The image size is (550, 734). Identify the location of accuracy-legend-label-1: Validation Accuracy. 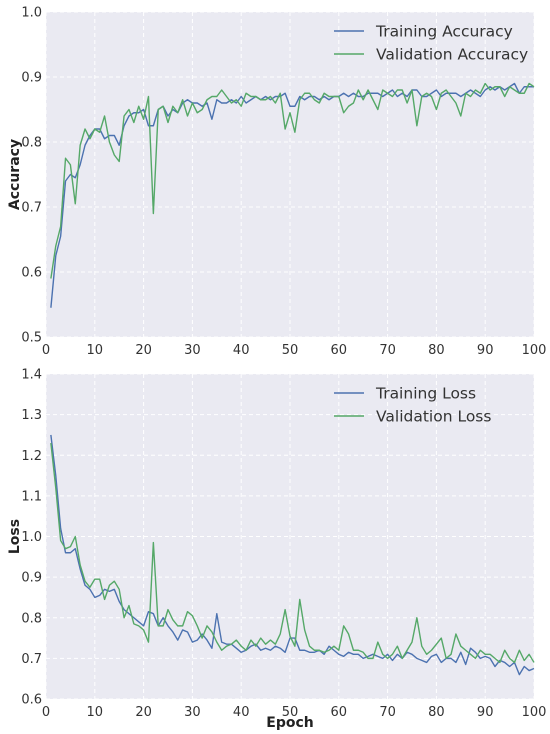
(452, 55).